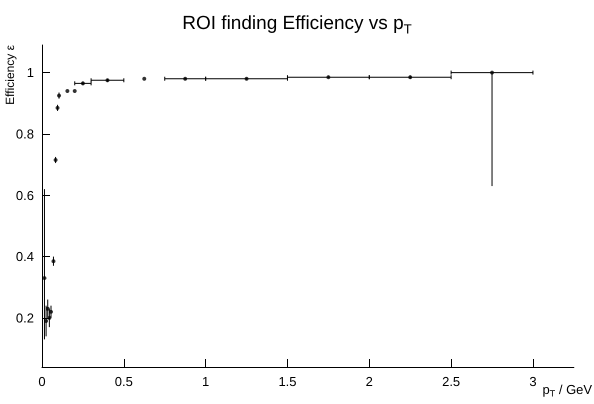 This screenshot has width=594, height=404. Describe the element at coordinates (451, 381) in the screenshot. I see `x-tick-label: 2.5` at that location.